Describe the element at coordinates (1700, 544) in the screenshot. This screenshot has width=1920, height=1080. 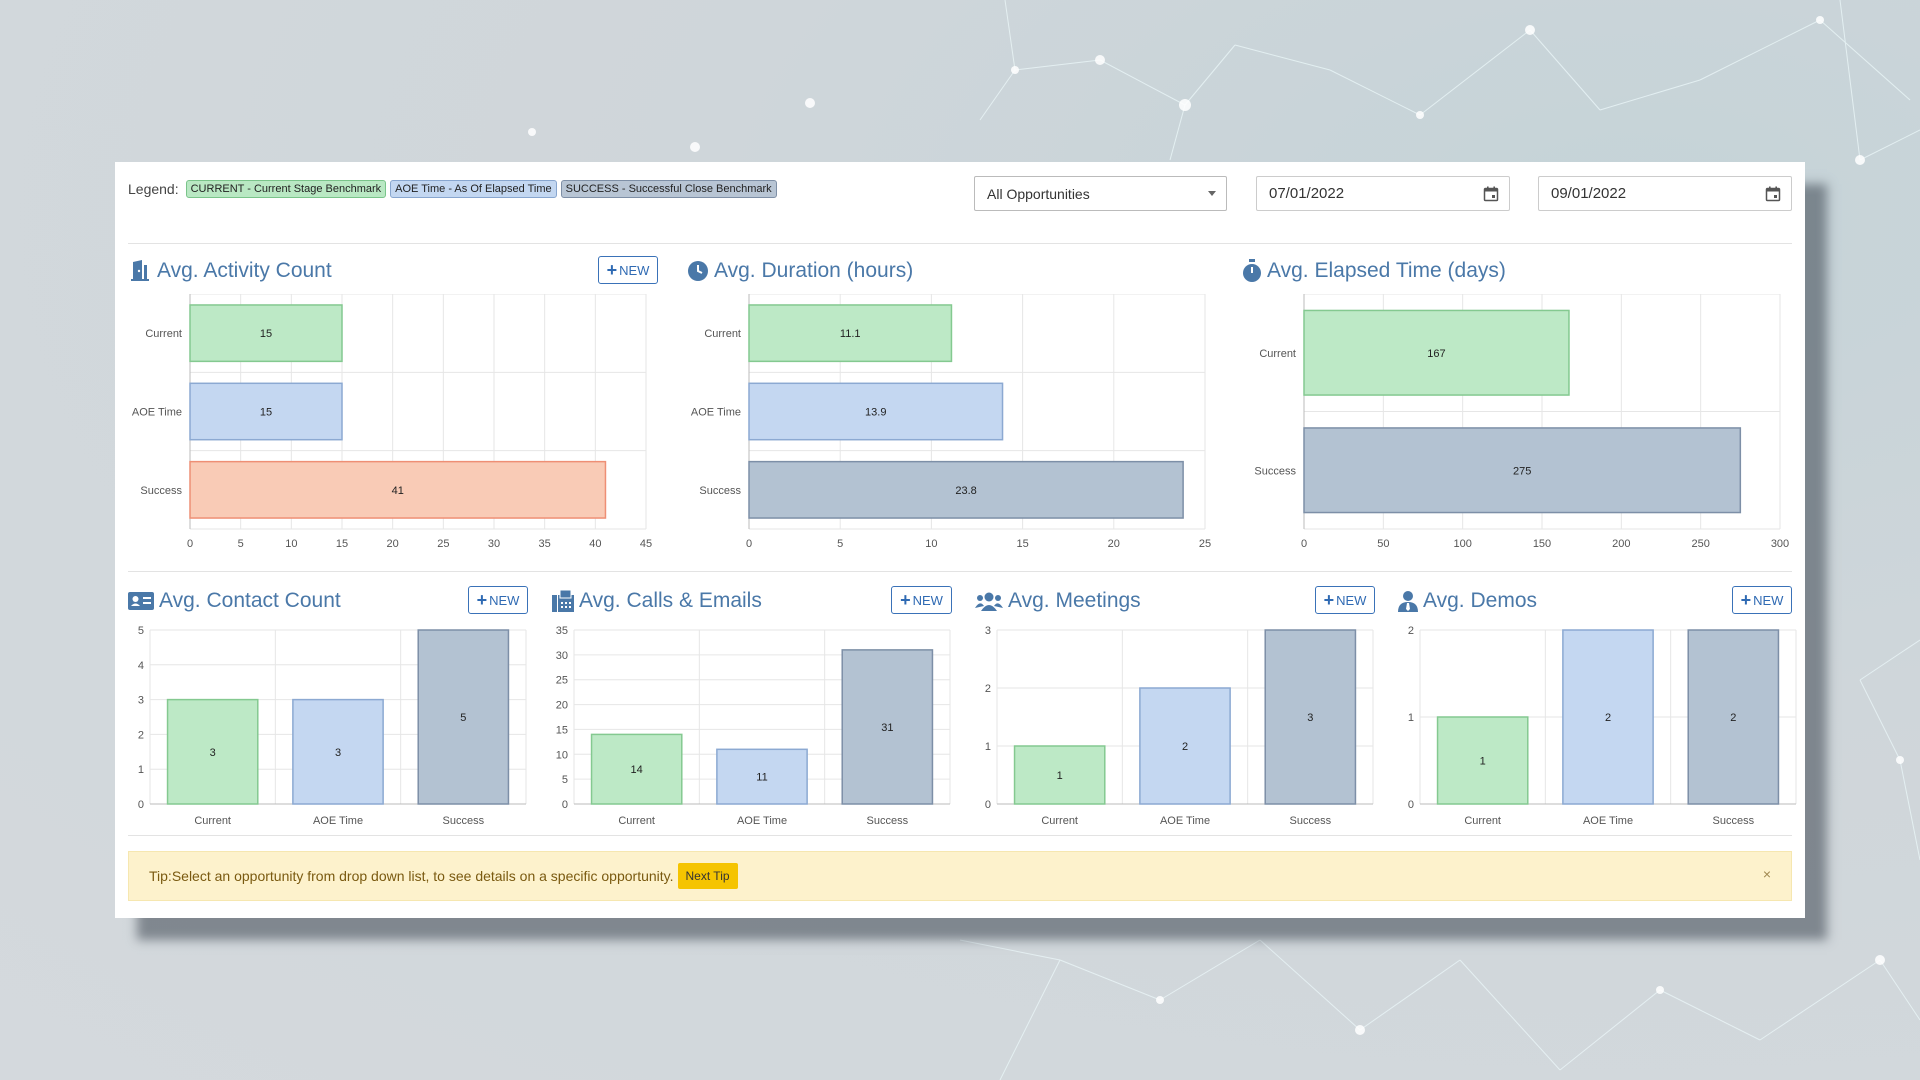
I see `x-tick-label: 250` at that location.